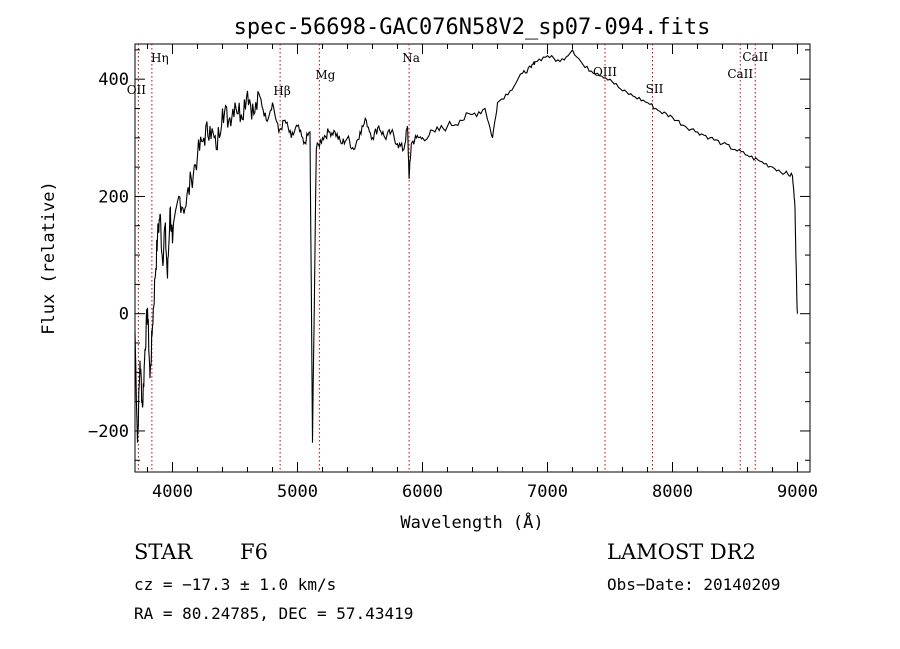  Describe the element at coordinates (672, 492) in the screenshot. I see `x-tick-label: 8000` at that location.